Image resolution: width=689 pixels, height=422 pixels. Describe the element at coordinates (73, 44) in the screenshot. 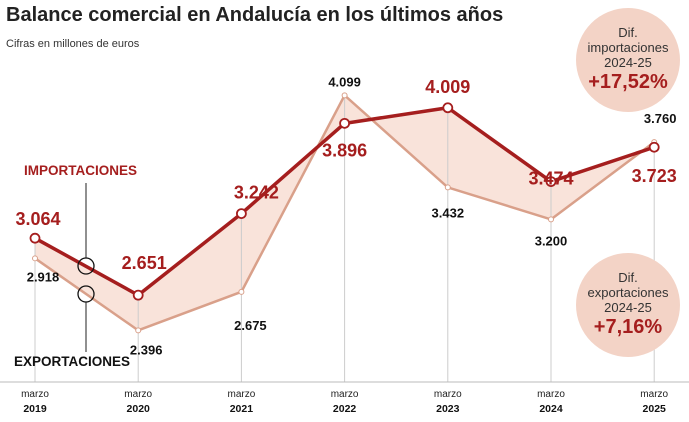

I see `chart-subtitle: Cifras en millones de euros` at that location.